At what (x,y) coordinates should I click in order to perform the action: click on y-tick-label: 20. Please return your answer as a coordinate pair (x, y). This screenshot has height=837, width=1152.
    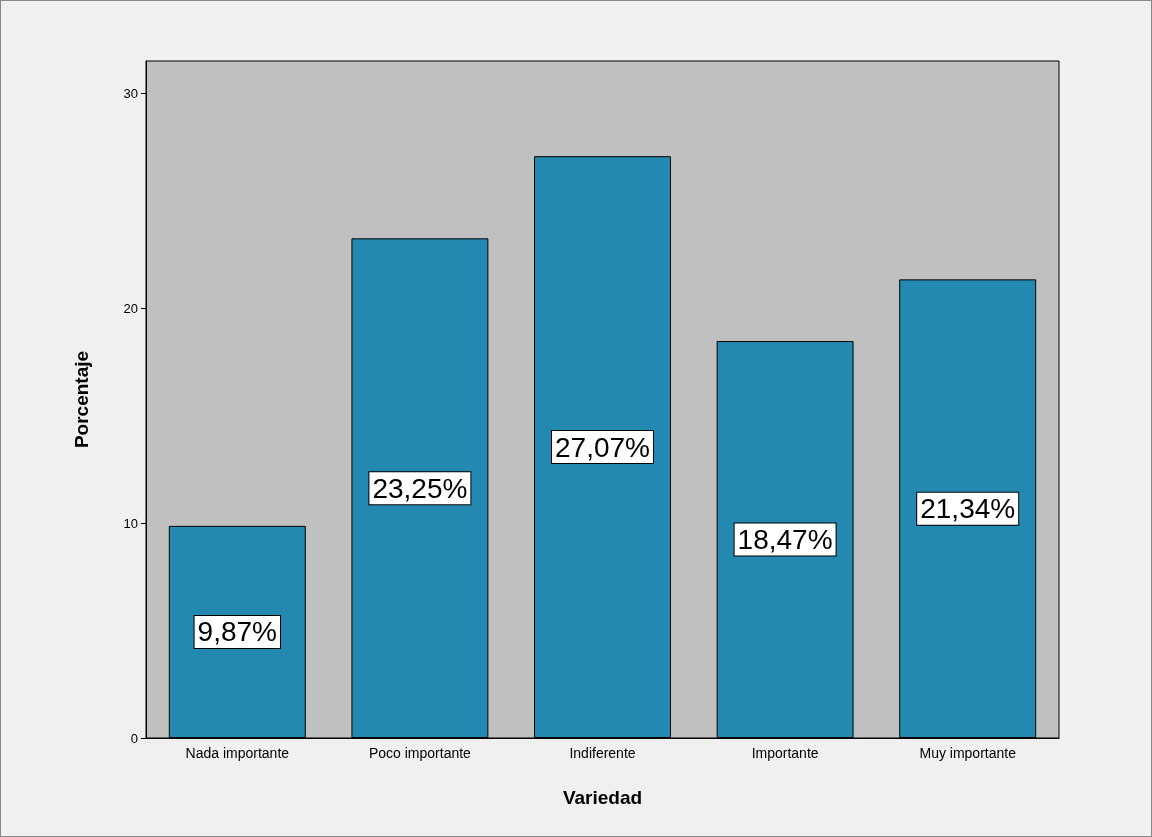
    Looking at the image, I should click on (130, 308).